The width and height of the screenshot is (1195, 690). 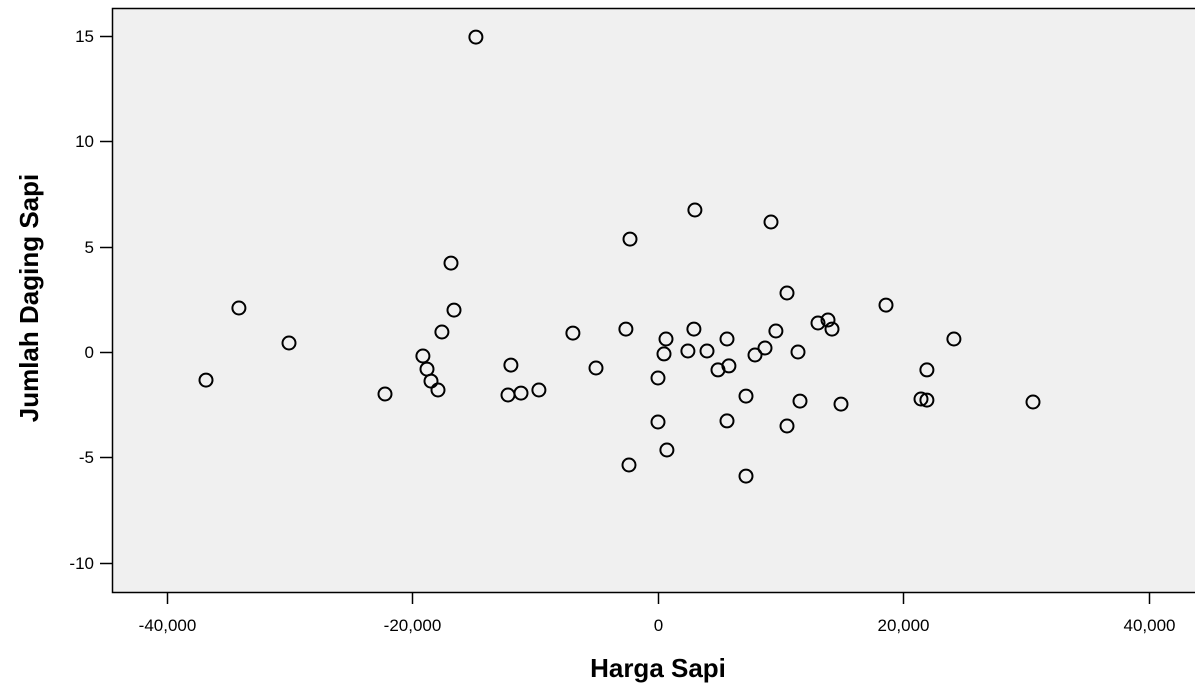 What do you see at coordinates (904, 625) in the screenshot?
I see `x-tick-label: 20,000` at bounding box center [904, 625].